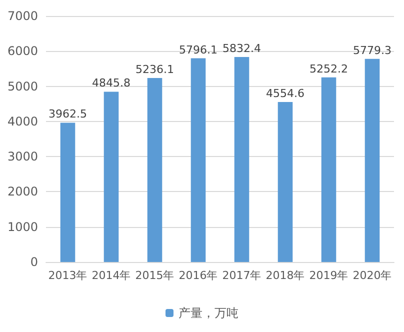 The height and width of the screenshot is (332, 404). What do you see at coordinates (22, 51) in the screenshot?
I see `y-tick-label: 6000` at bounding box center [22, 51].